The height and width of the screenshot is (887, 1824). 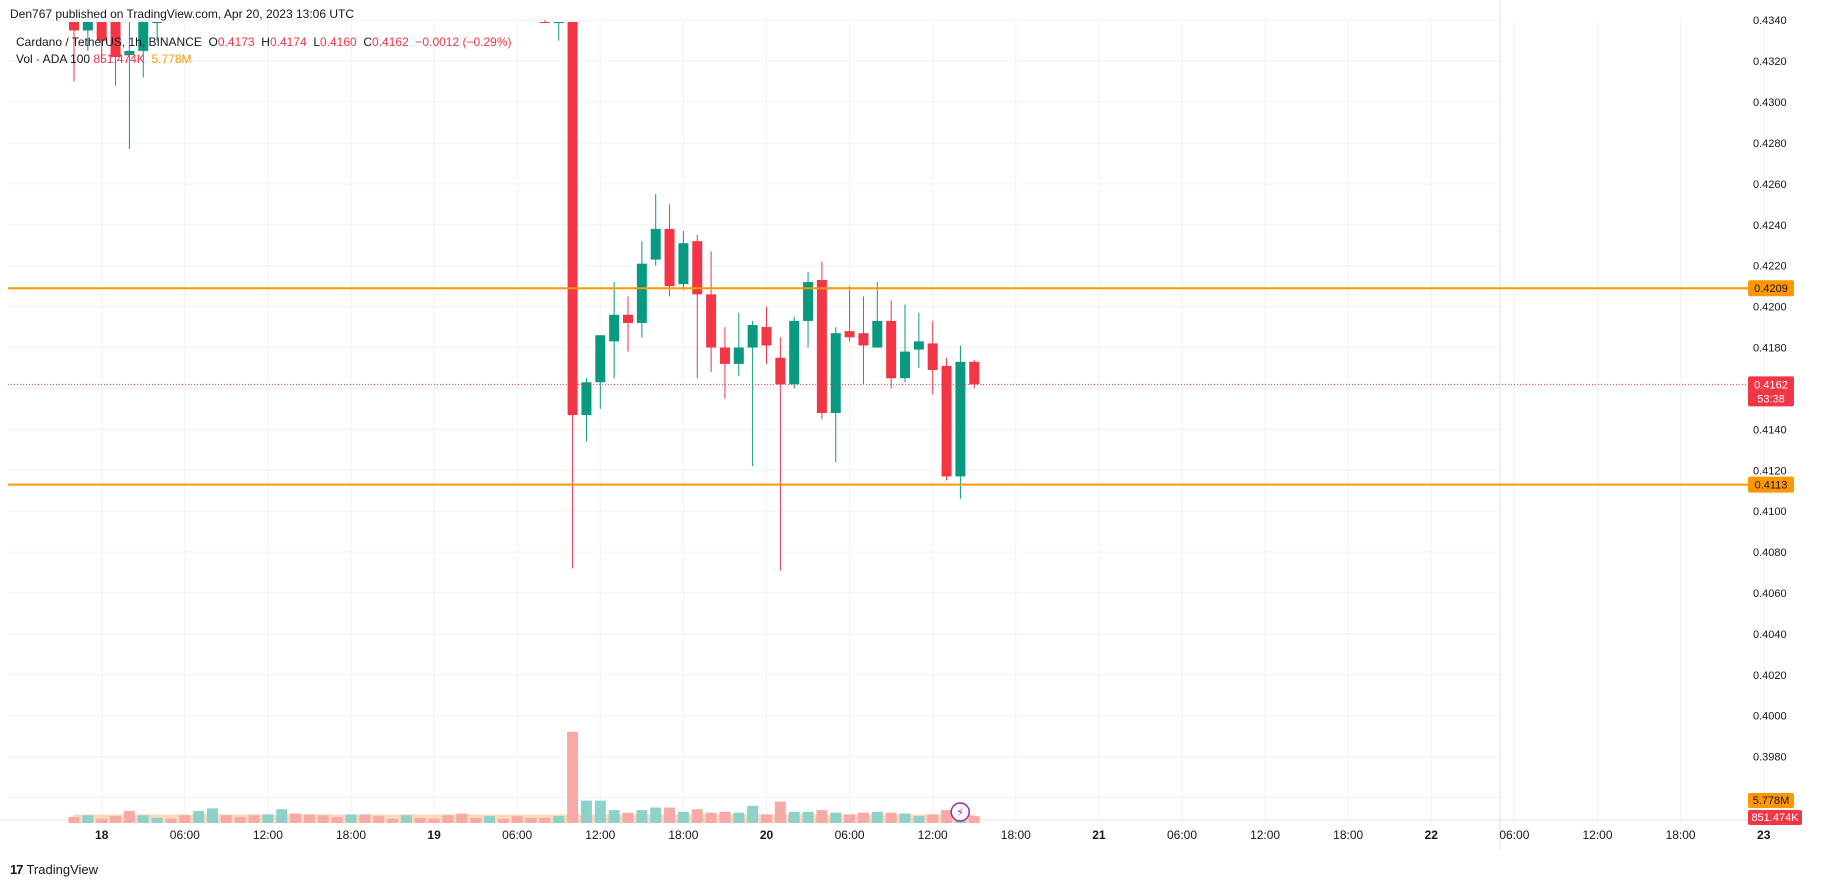 What do you see at coordinates (80, 59) in the screenshot?
I see `volume-legend-period: 100` at bounding box center [80, 59].